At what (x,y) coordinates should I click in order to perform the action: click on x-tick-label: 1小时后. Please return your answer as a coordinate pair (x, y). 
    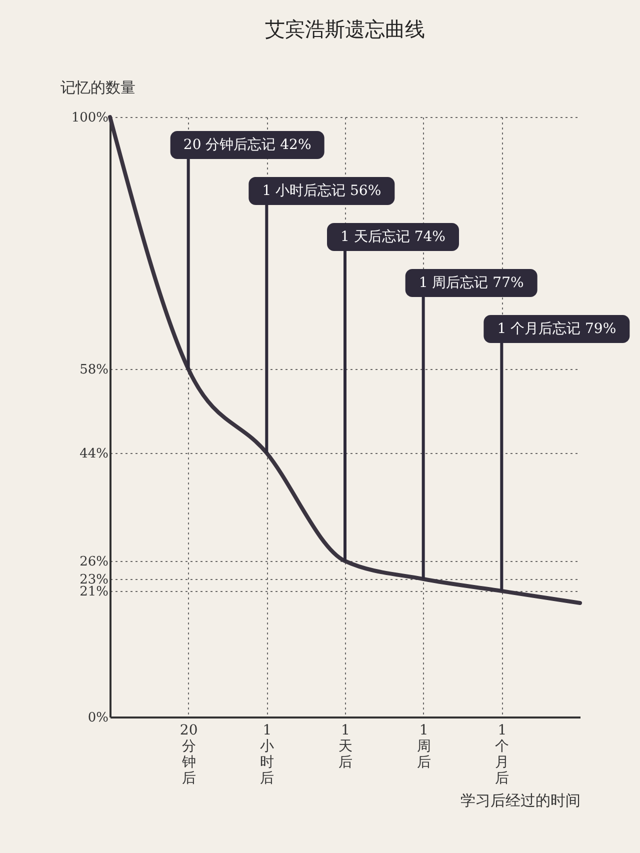
    Looking at the image, I should click on (267, 754).